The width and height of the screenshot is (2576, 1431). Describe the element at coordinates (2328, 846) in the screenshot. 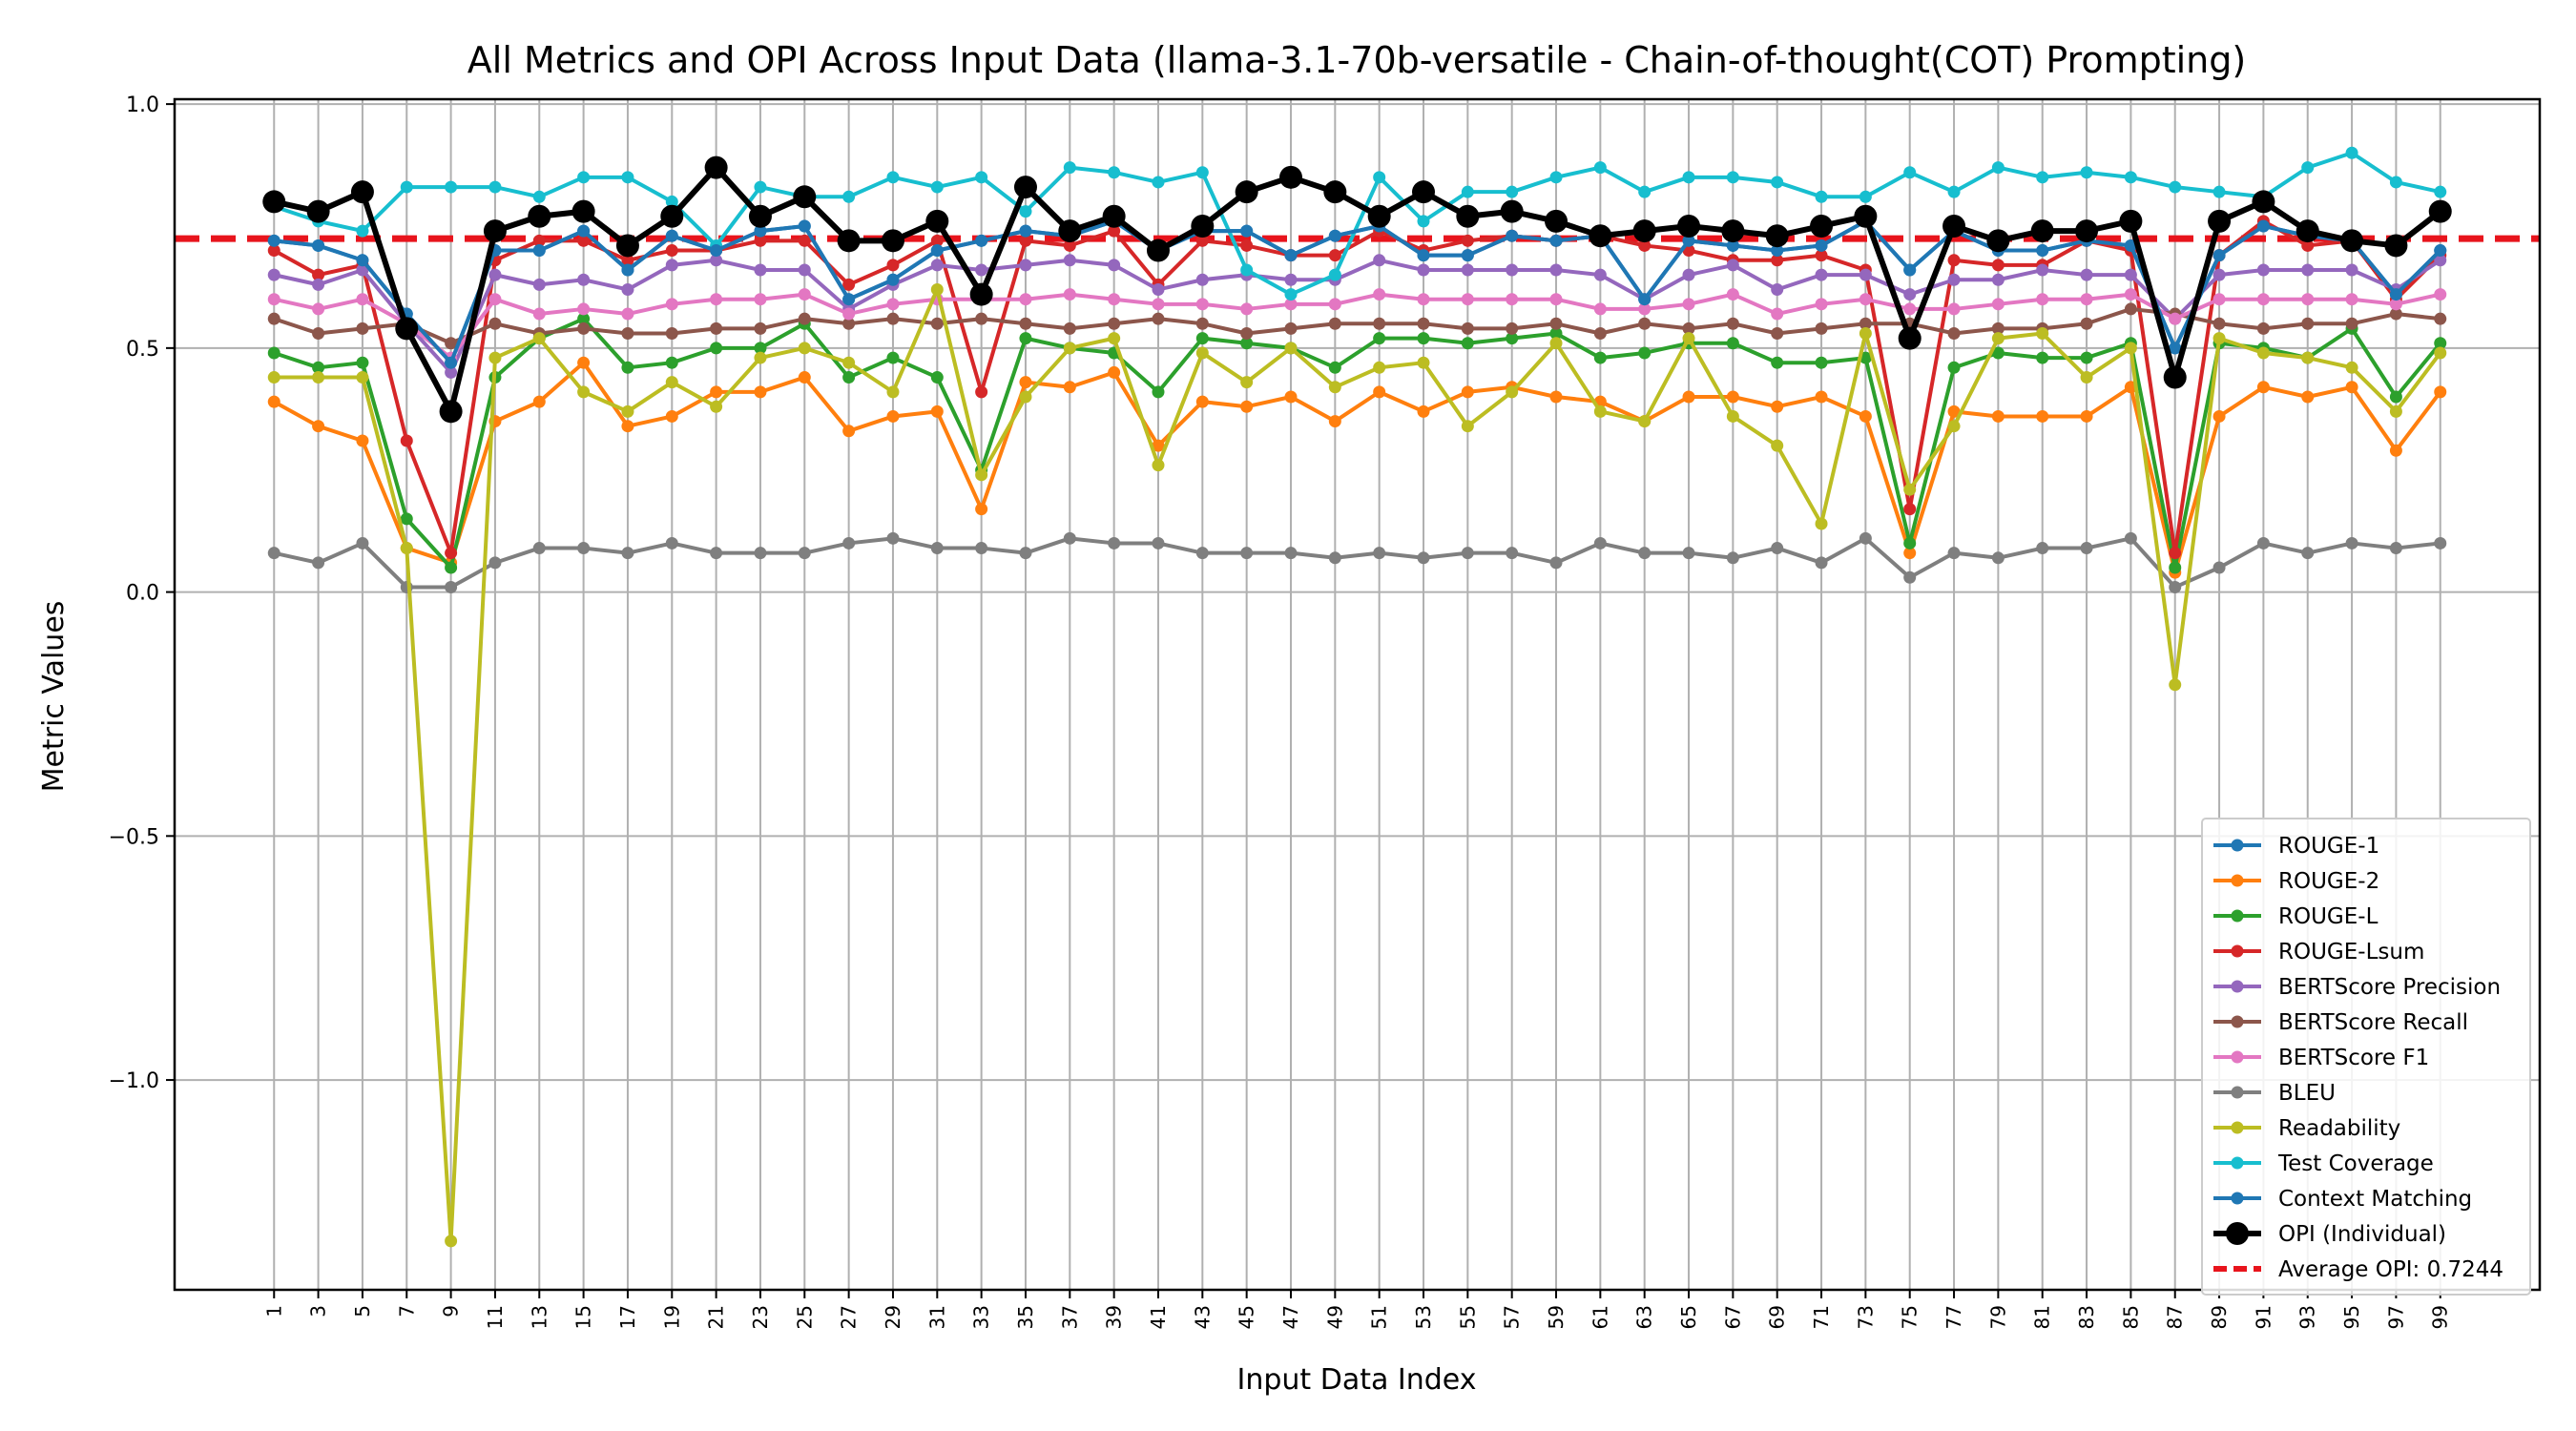

I see `legend-label: ROUGE-1` at that location.